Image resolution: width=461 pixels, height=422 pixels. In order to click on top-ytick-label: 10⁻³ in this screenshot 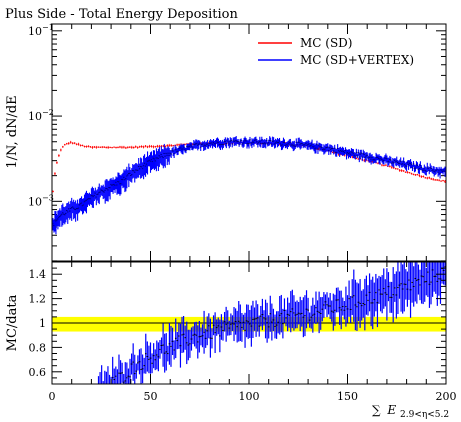, I will do `click(41, 200)`.